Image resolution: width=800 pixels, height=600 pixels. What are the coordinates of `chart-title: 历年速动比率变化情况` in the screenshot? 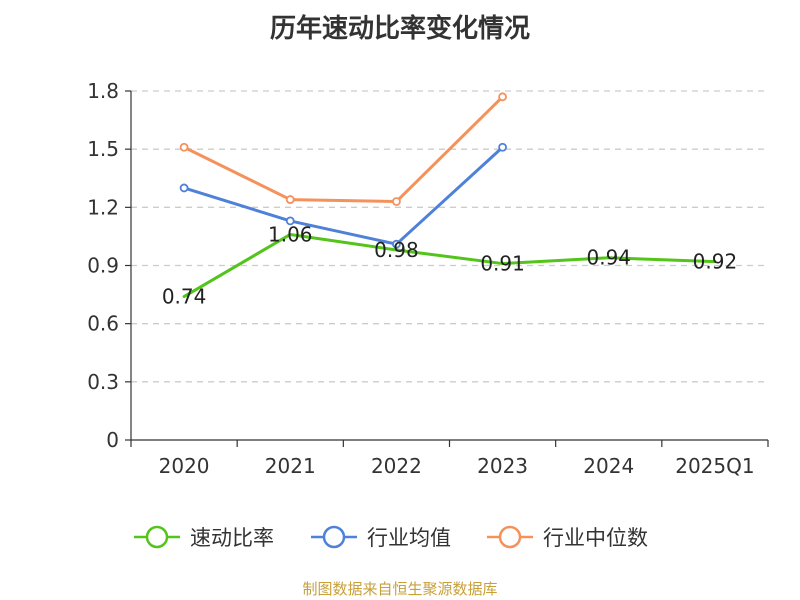 It's located at (399, 29).